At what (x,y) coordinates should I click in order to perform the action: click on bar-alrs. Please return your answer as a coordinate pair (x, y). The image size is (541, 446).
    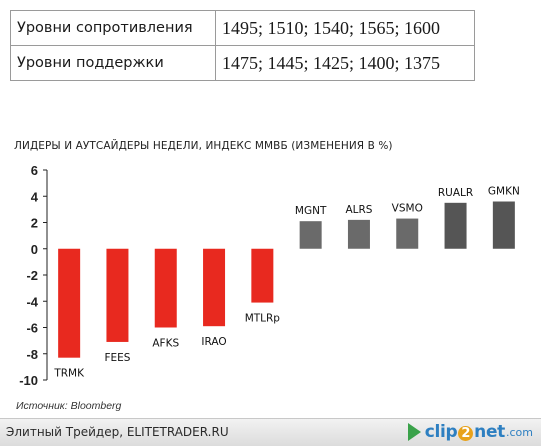
    Looking at the image, I should click on (358, 234).